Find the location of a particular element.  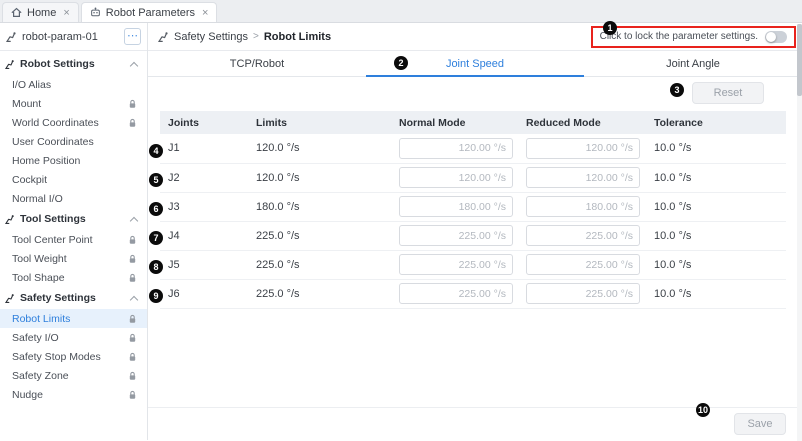

robot-icon is located at coordinates (95, 12).